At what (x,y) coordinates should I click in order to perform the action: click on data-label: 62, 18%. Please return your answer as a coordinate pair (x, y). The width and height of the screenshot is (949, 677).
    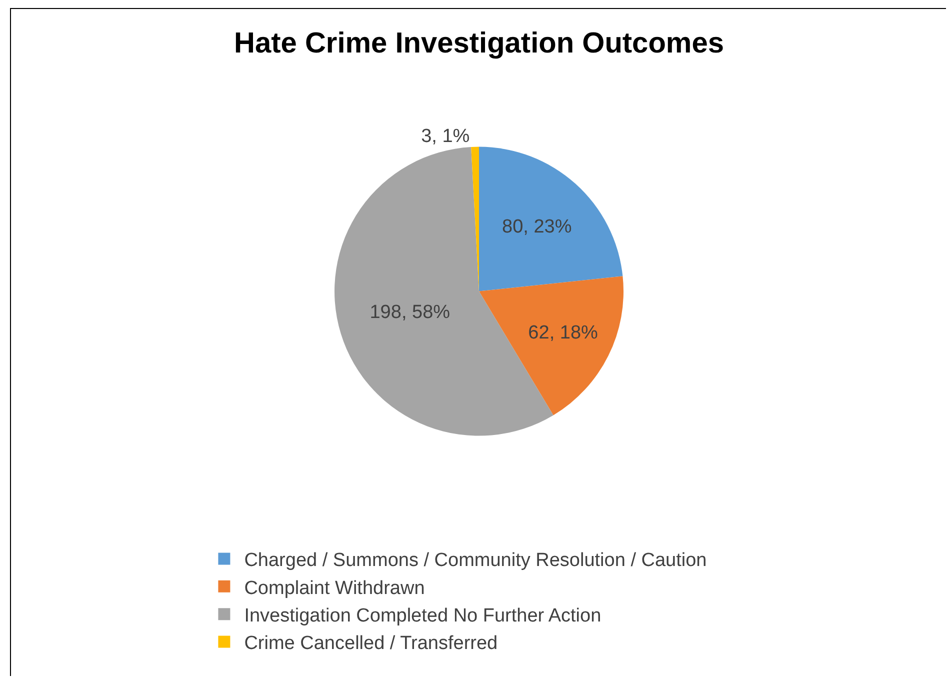
    Looking at the image, I should click on (563, 333).